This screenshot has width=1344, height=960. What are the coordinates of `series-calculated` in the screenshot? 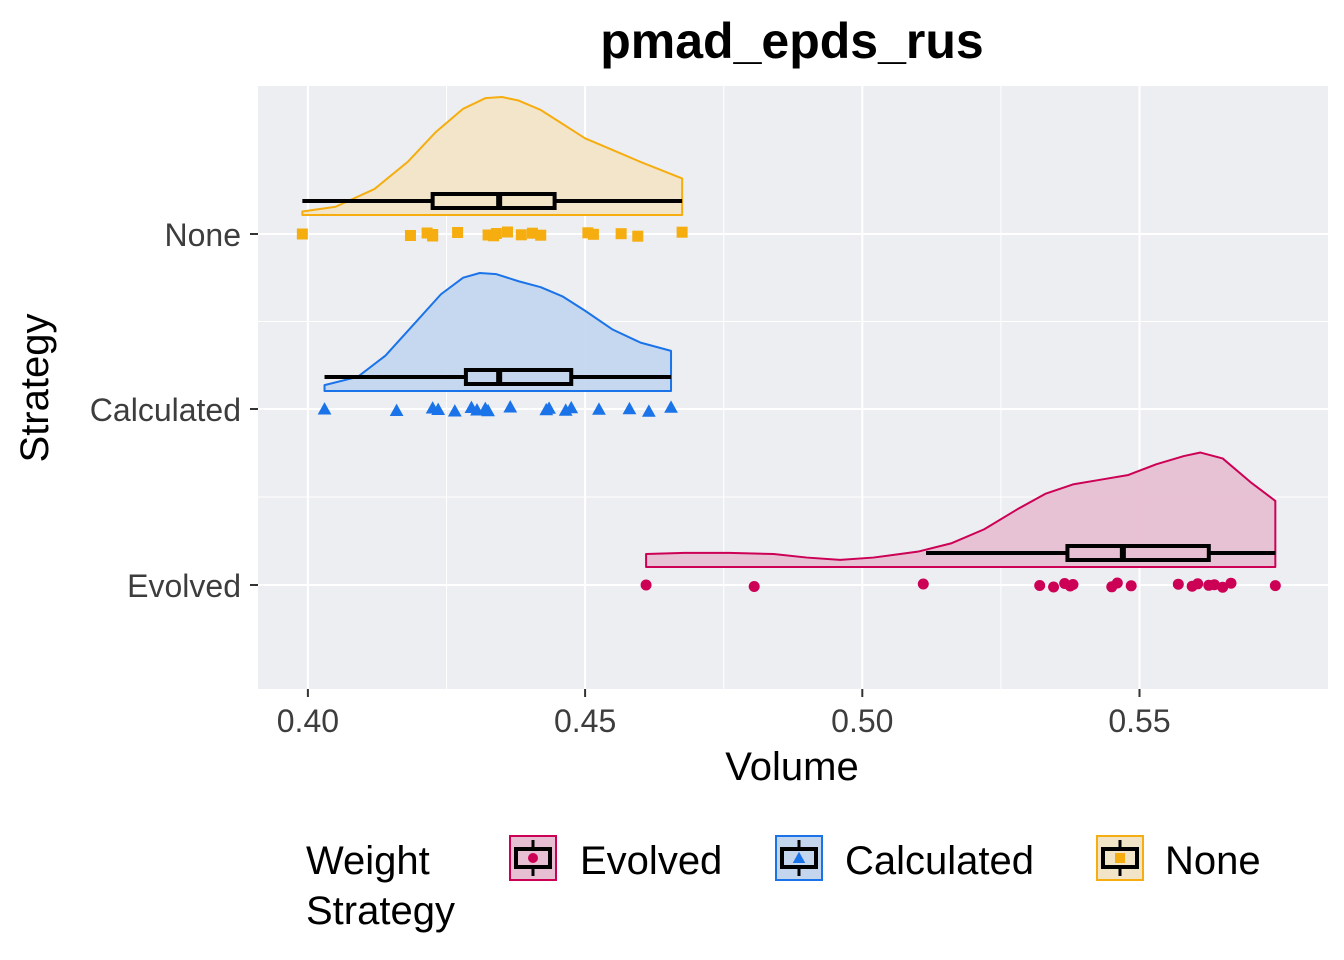 It's located at (497, 344).